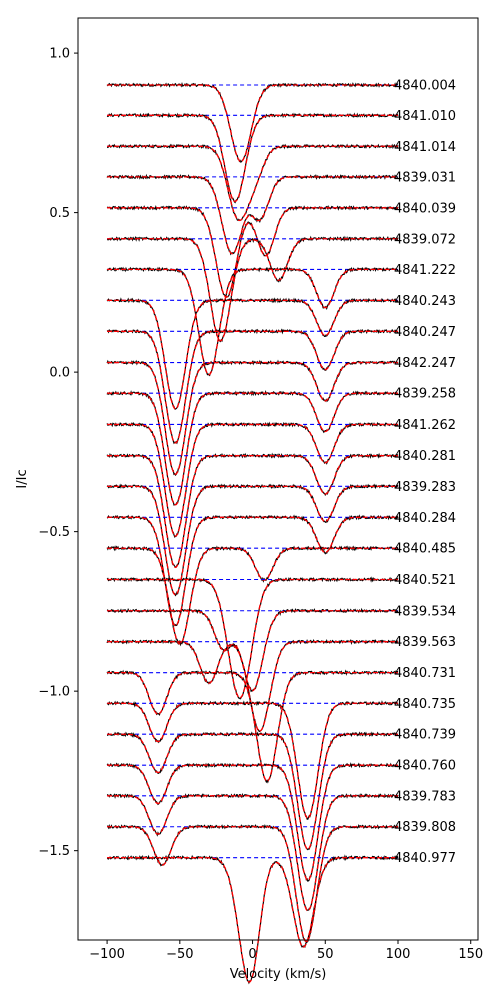 This screenshot has height=997, width=498. Describe the element at coordinates (425, 332) in the screenshot. I see `spectrum-label: 4840.247` at that location.